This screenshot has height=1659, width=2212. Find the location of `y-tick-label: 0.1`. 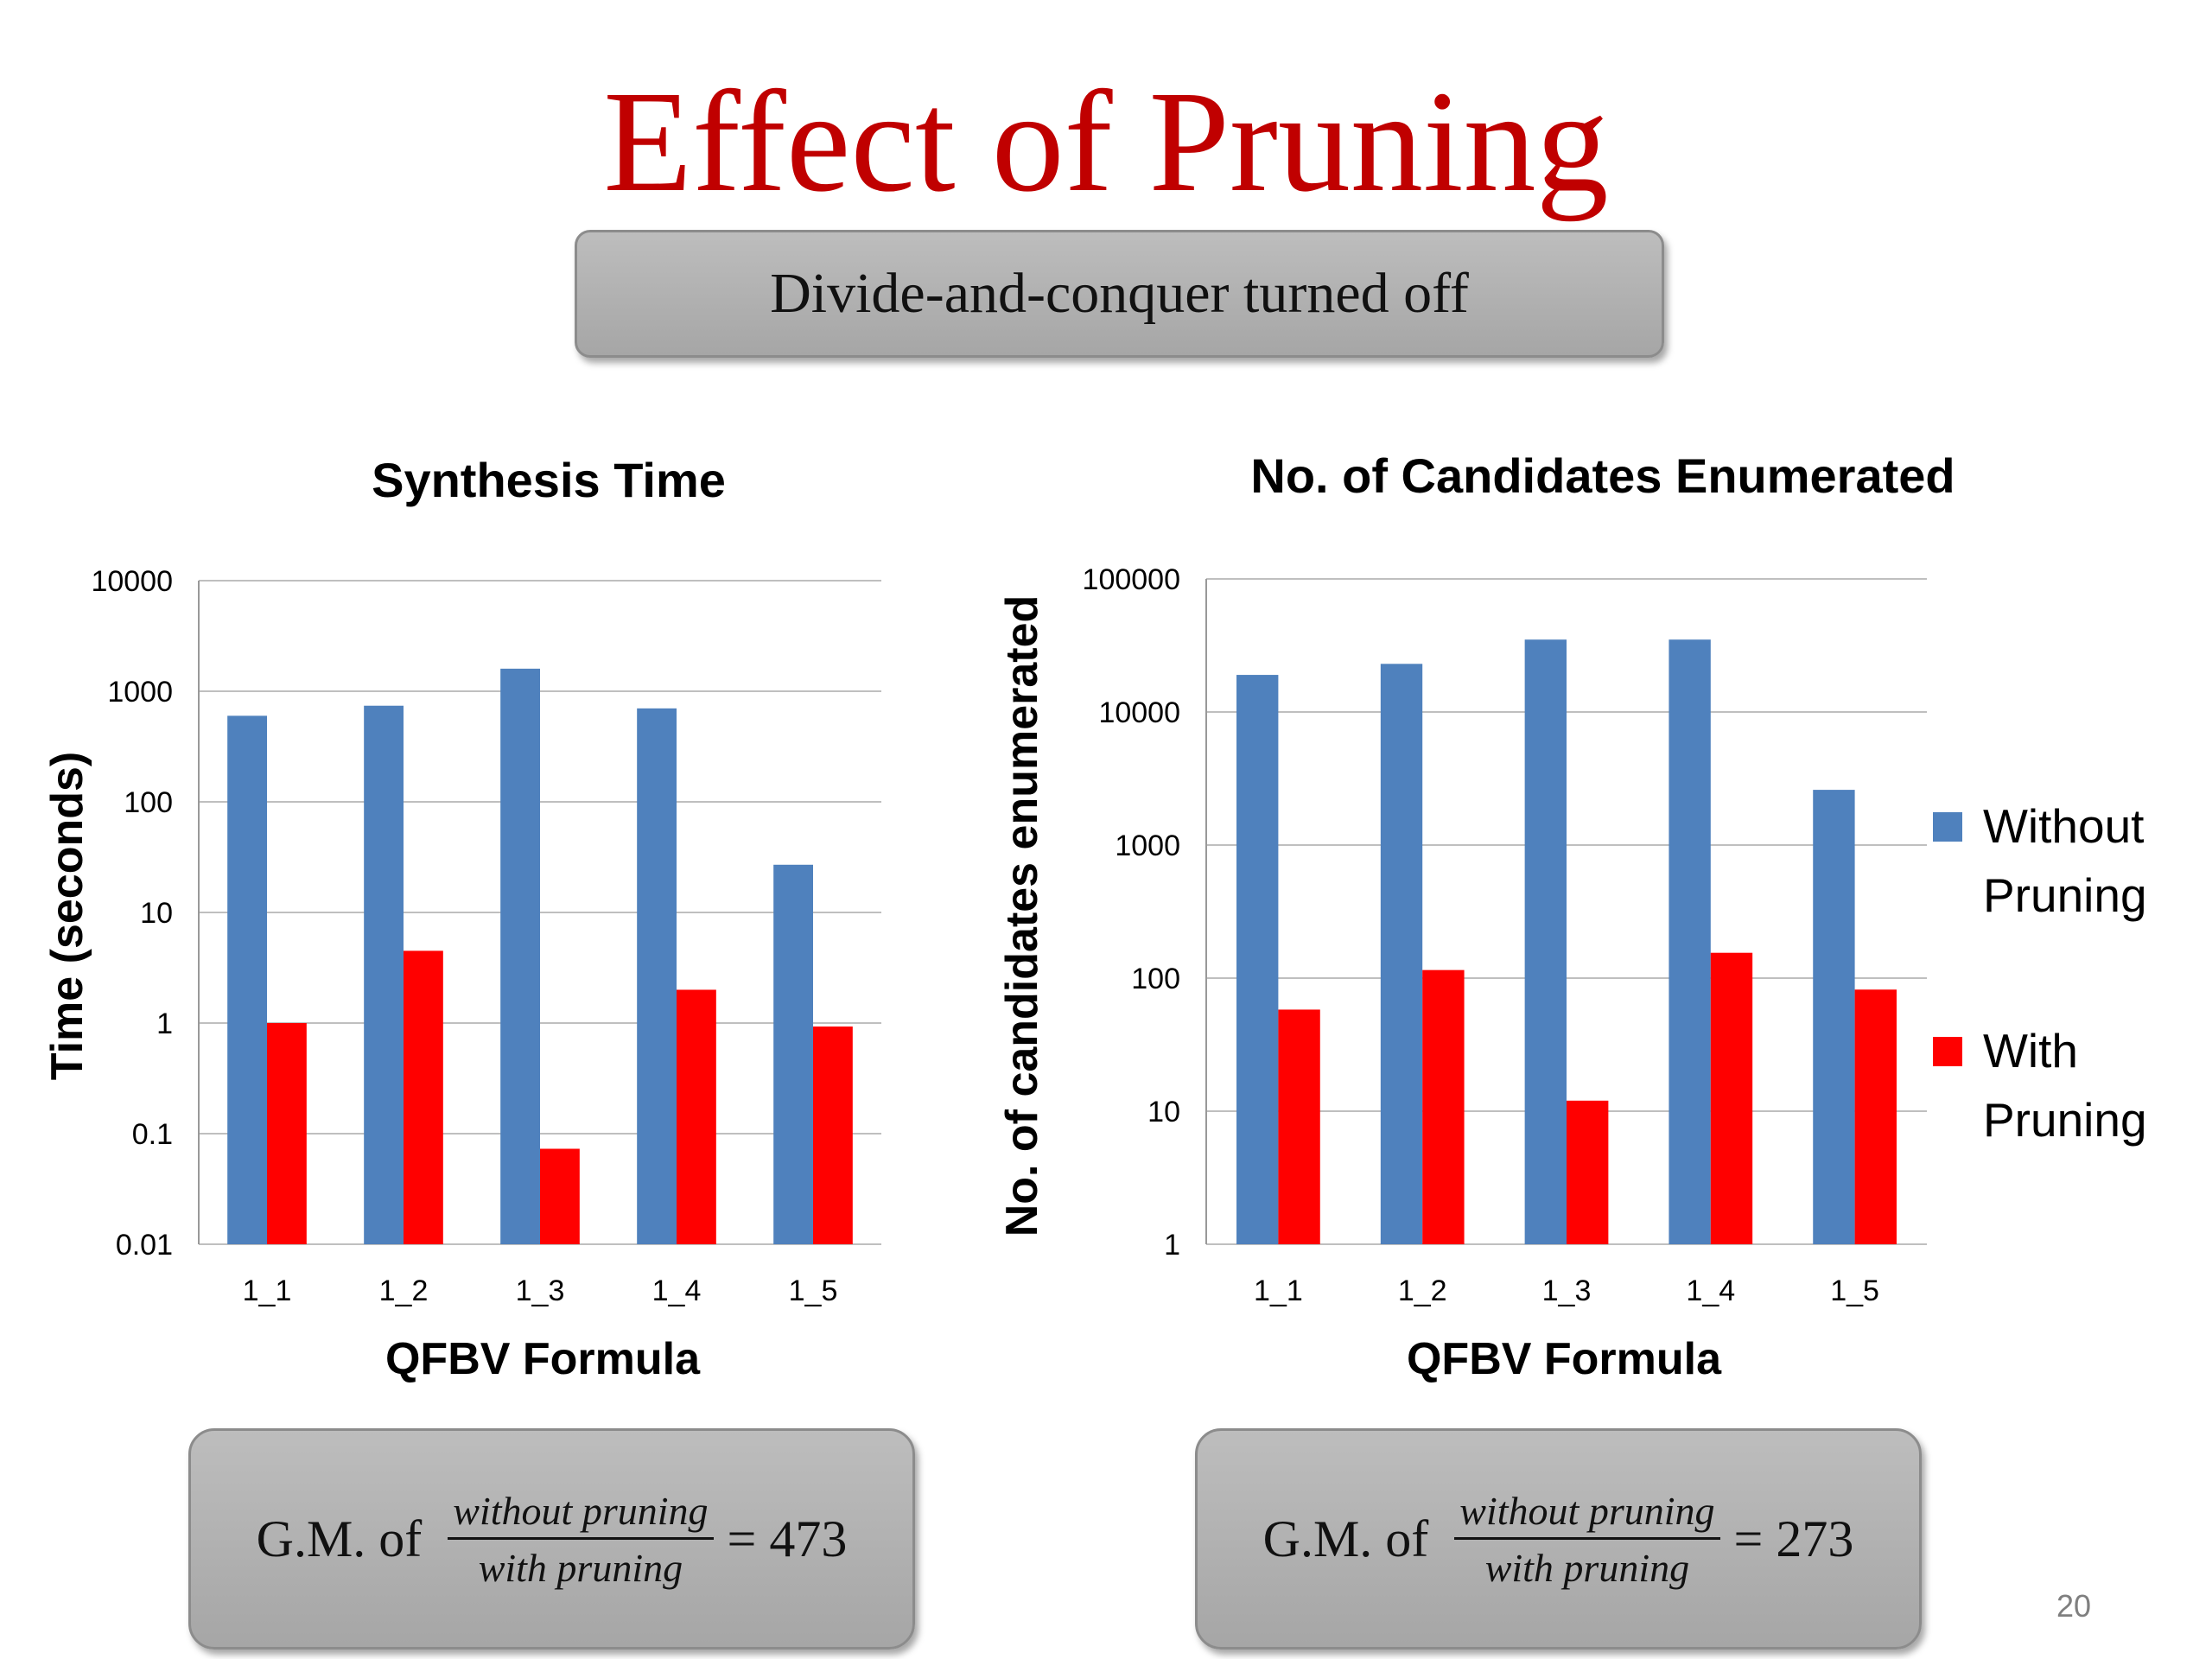

y-tick-label: 0.1 is located at coordinates (152, 1134).